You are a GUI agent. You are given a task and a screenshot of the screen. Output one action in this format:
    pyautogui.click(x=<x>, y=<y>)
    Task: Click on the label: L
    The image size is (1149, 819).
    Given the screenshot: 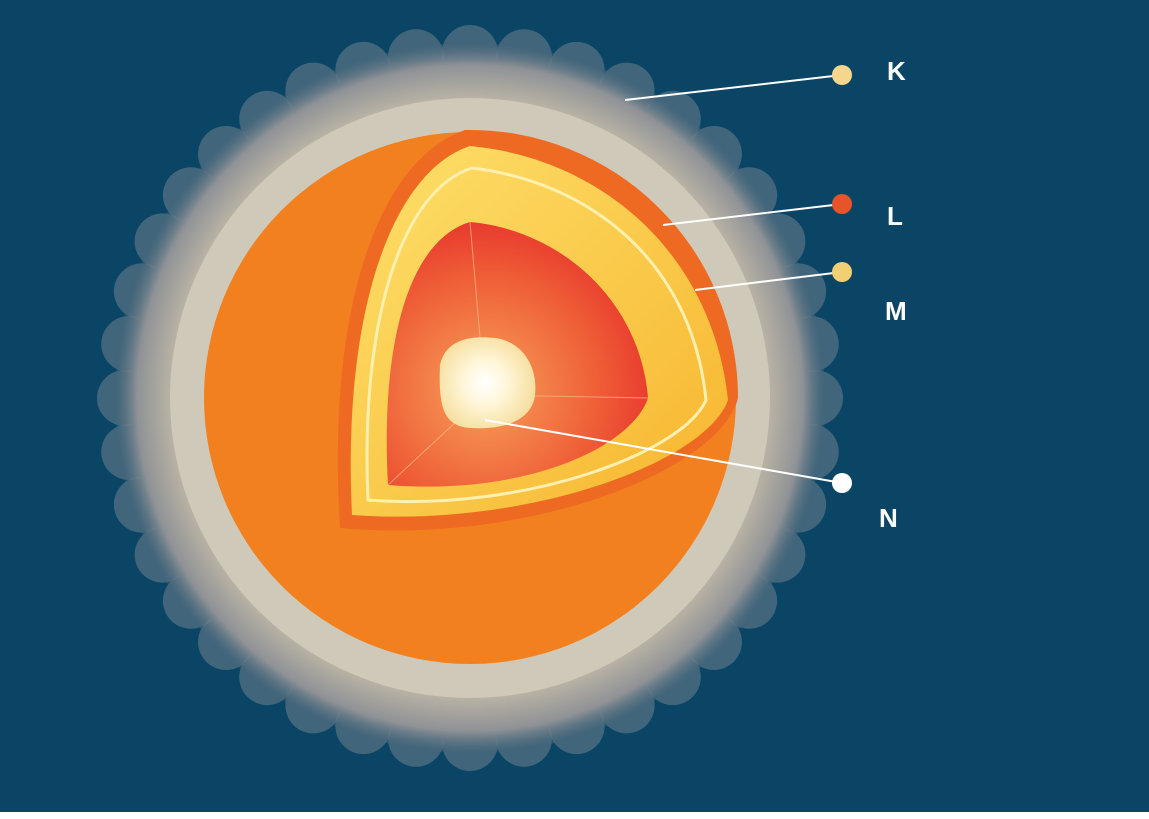 What is the action you would take?
    pyautogui.click(x=895, y=216)
    